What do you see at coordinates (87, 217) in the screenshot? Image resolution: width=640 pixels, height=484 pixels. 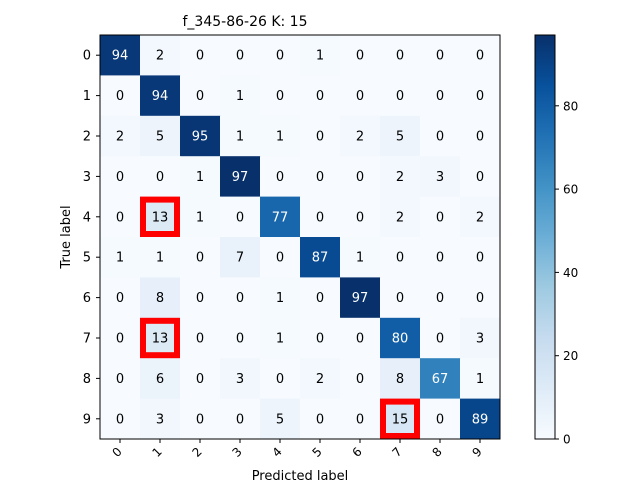 I see `y-tick-label: 4` at bounding box center [87, 217].